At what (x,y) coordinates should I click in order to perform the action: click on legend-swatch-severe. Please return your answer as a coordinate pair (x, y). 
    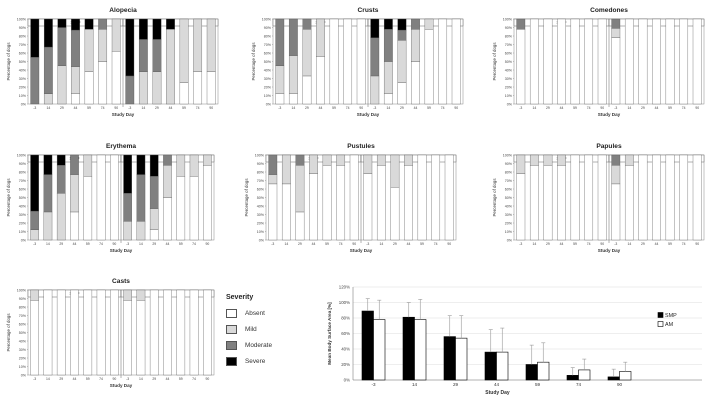
    Looking at the image, I should click on (231, 361).